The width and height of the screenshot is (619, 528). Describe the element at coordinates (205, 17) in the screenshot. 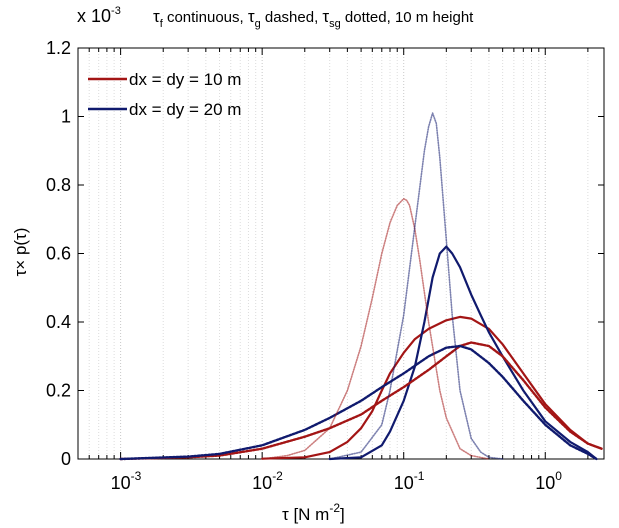

I see `title-text-1: continuous,` at that location.